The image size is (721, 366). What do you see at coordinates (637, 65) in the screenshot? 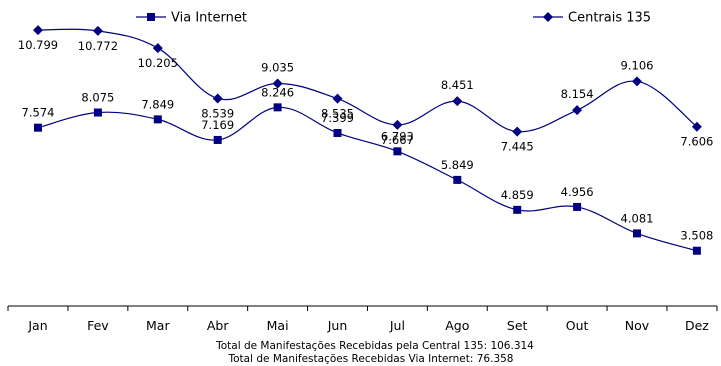
I see `data-label-nov: 9.106` at bounding box center [637, 65].